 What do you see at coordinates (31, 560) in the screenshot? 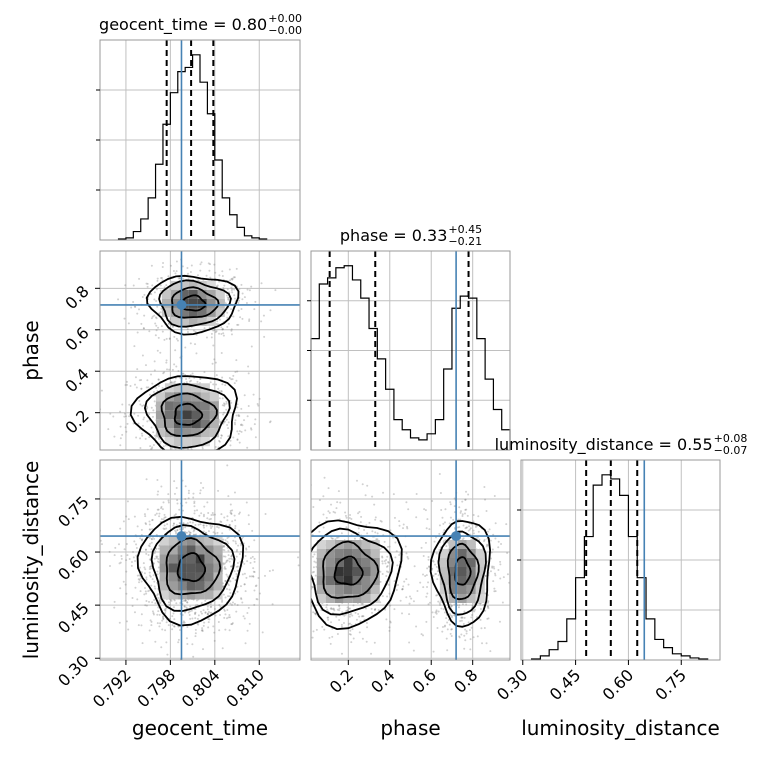
I see `y-axis-label-luminosity_distance: luminosity_distance` at bounding box center [31, 560].